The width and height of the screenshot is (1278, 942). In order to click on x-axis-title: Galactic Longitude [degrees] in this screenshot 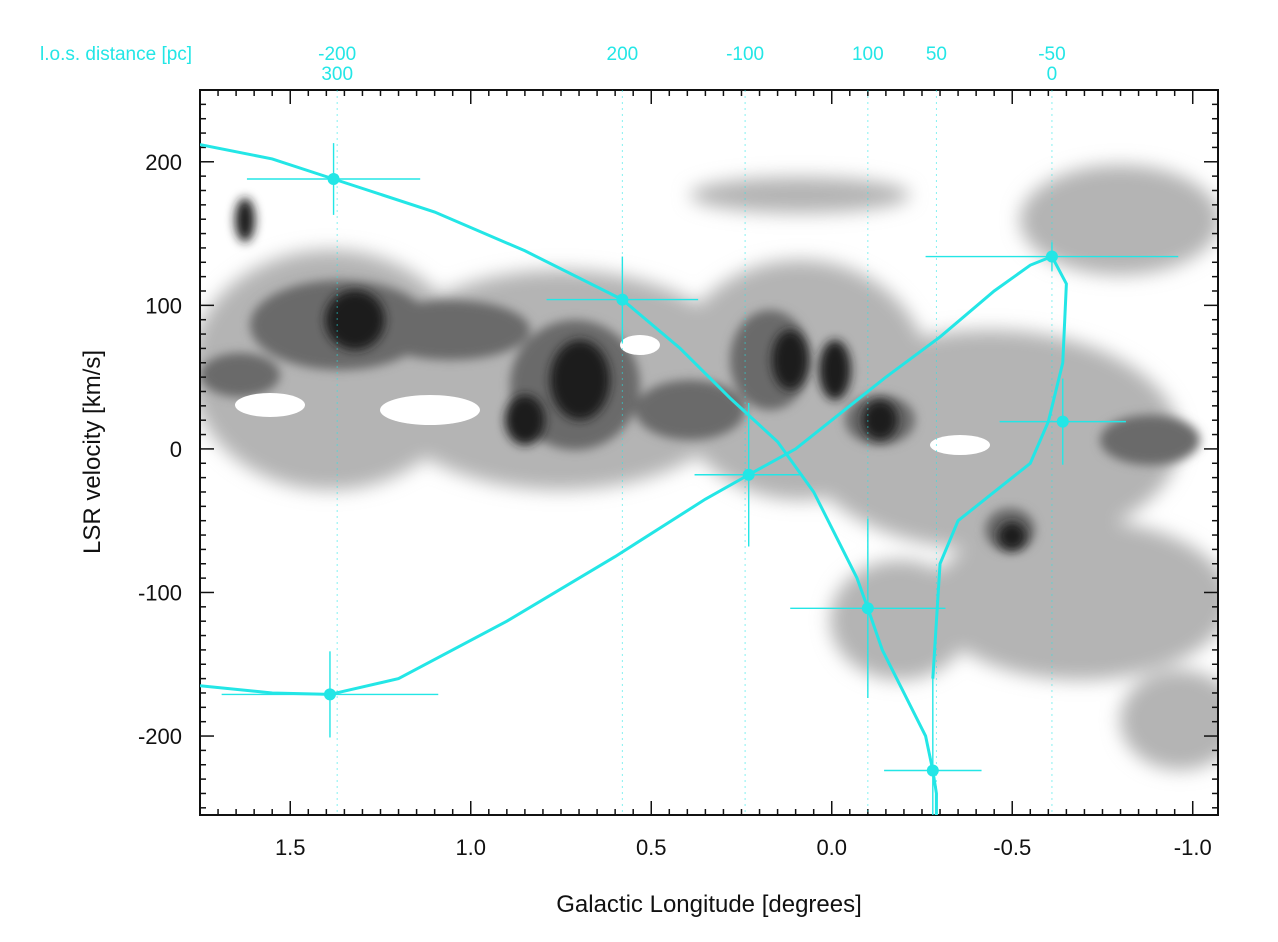, I will do `click(709, 904)`.